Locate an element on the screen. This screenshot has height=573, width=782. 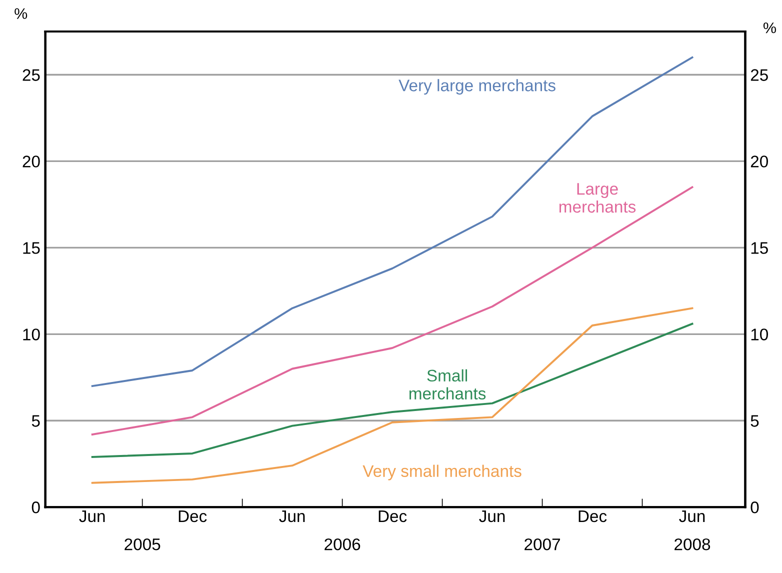
series-label: Small merchants is located at coordinates (448, 384).